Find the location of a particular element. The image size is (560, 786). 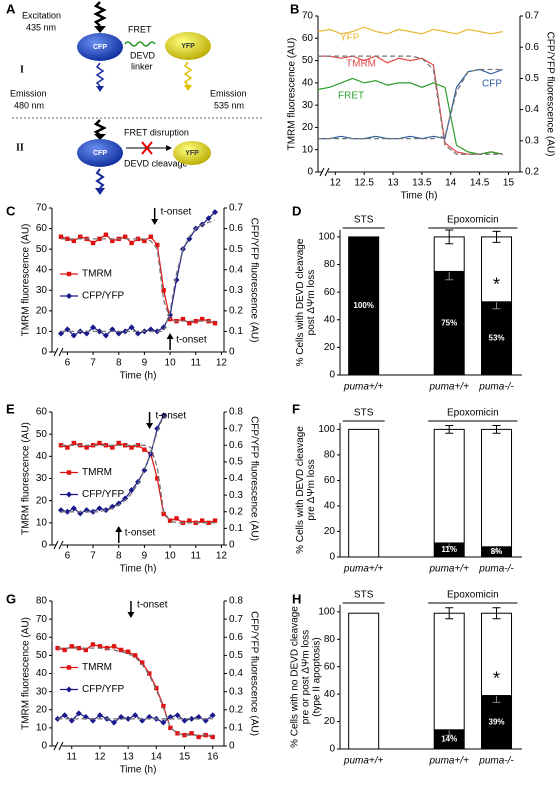

series-label: YFP is located at coordinates (350, 38).